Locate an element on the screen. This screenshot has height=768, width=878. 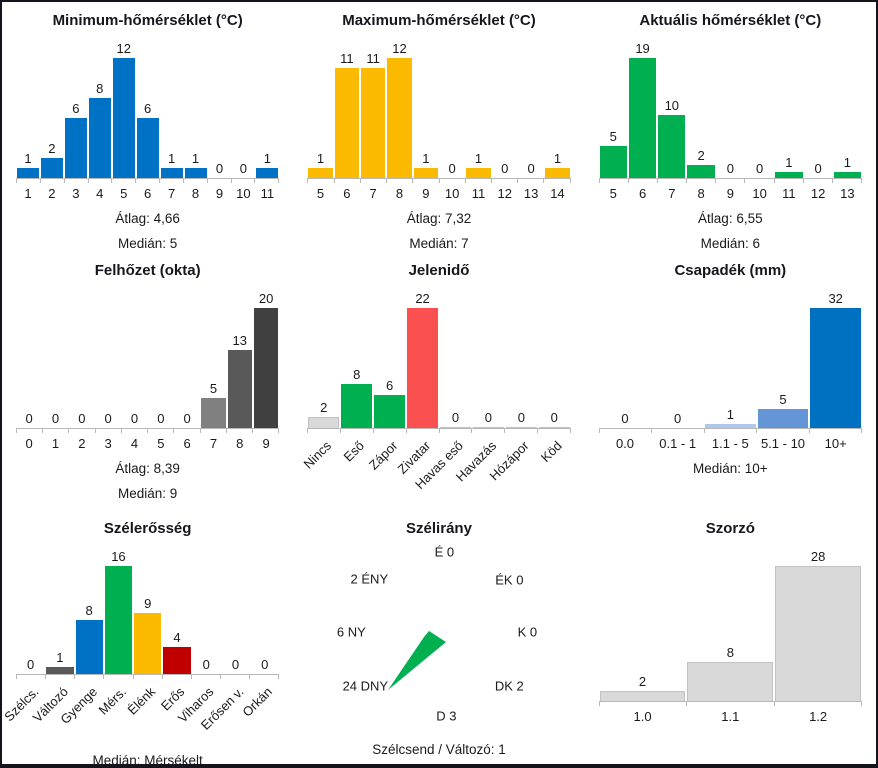
x-axis-label-text: Eső is located at coordinates (354, 451).